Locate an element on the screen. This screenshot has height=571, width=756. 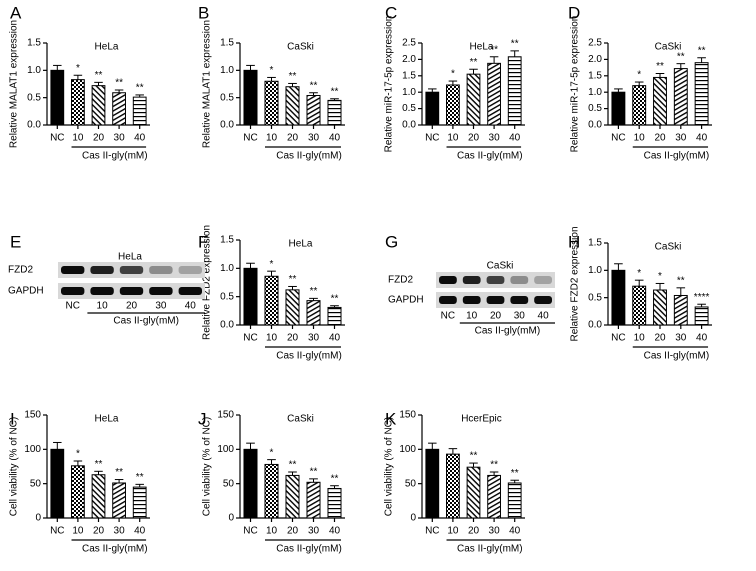
blot-lane-label: 40 is located at coordinates (544, 316).